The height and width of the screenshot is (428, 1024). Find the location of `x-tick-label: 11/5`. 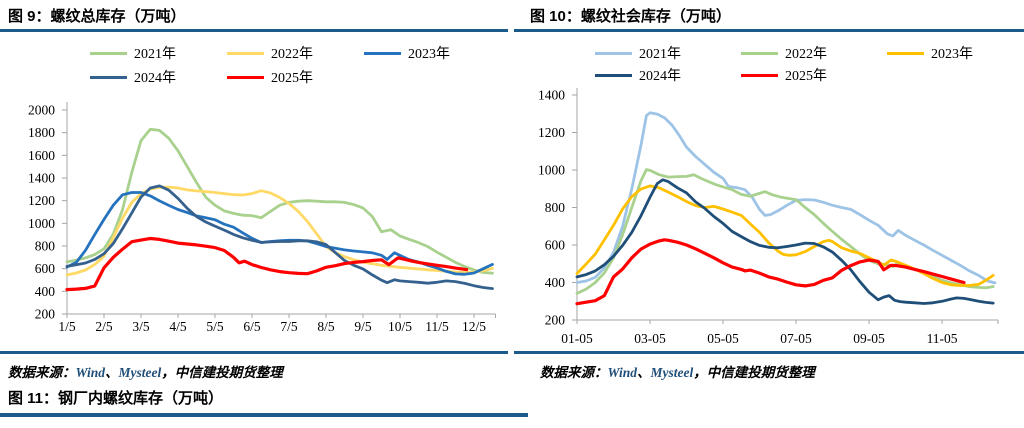

x-tick-label: 11/5 is located at coordinates (437, 326).